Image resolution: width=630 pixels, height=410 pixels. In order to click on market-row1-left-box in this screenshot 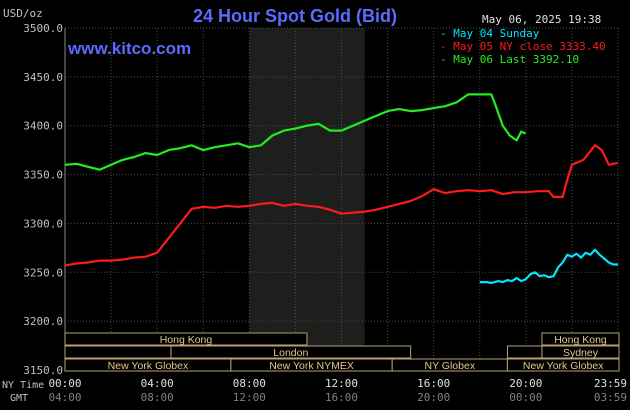, I will do `click(118, 352)`.